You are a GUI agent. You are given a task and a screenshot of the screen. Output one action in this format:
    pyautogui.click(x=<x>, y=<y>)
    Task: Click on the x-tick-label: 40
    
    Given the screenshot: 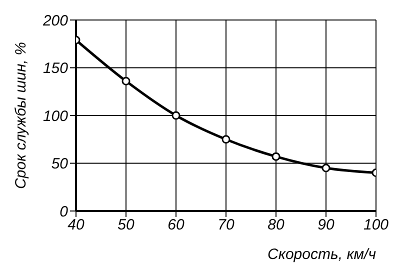 What is the action you would take?
    pyautogui.click(x=76, y=225)
    